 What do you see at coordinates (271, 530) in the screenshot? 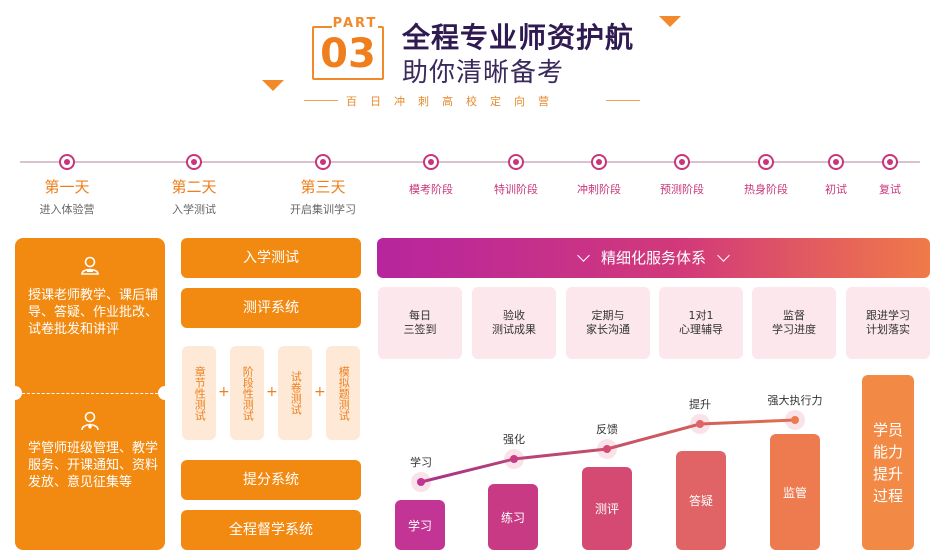
I see `supervision-system-block: 全程督学系统` at bounding box center [271, 530].